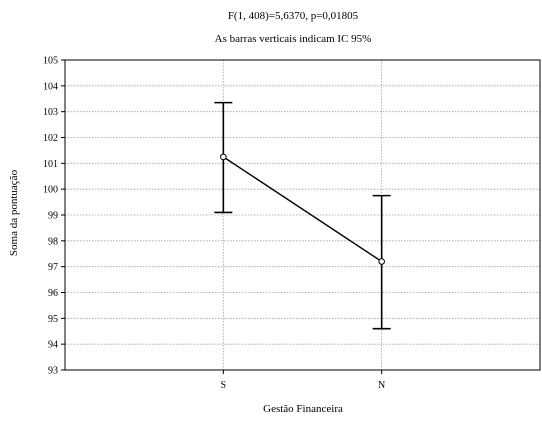 The image size is (542, 422). Describe the element at coordinates (50, 86) in the screenshot. I see `y-tick-label: 104` at that location.